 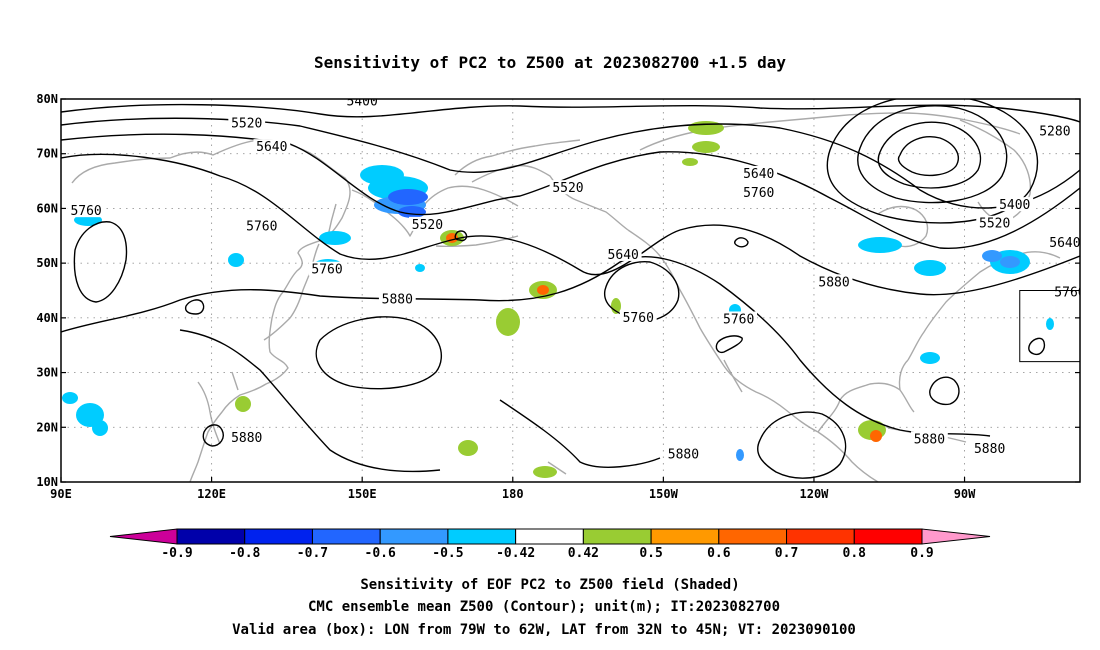 What do you see at coordinates (100, 262) in the screenshot?
I see `contour-low-west` at bounding box center [100, 262].